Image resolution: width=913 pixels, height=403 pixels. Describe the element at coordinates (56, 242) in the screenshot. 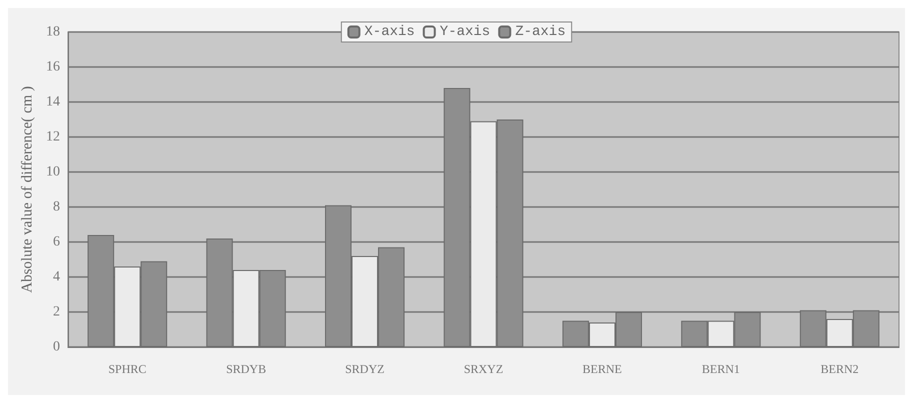

I see `y-tick-label: 6` at that location.